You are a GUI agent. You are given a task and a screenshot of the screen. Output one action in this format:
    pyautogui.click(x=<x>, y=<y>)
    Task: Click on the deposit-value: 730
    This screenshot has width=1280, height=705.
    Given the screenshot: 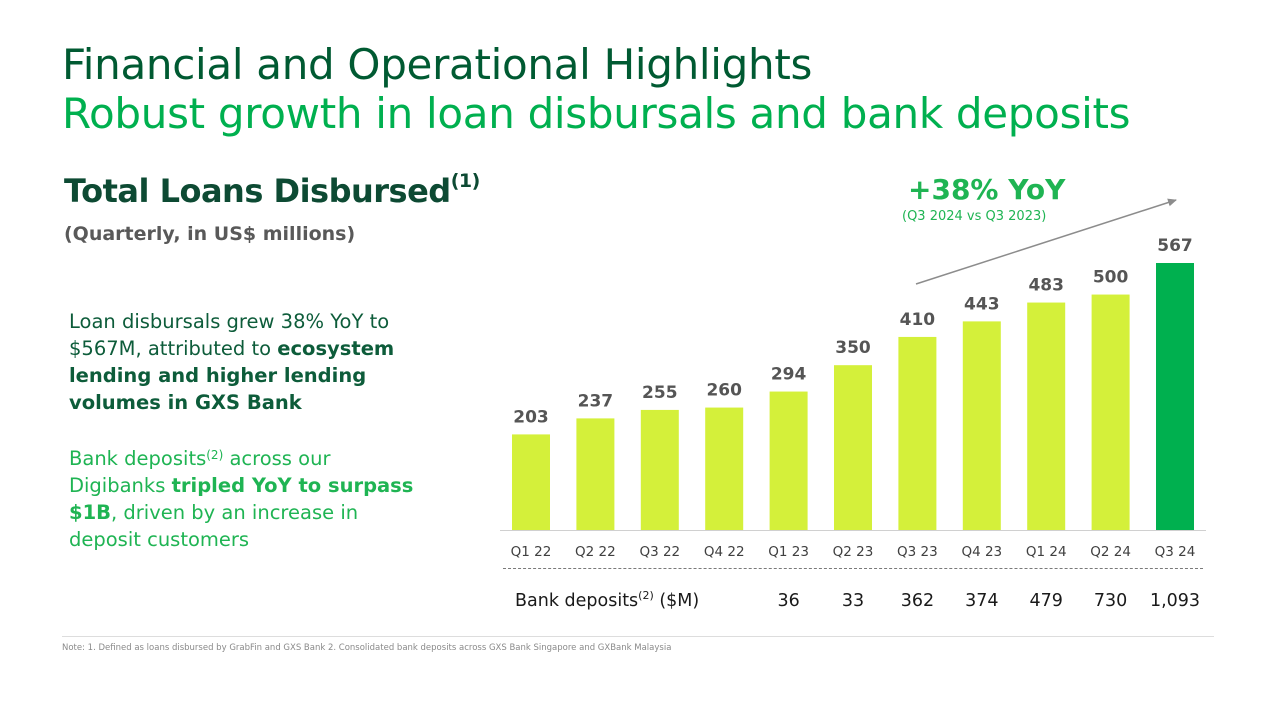 What is the action you would take?
    pyautogui.click(x=1110, y=601)
    